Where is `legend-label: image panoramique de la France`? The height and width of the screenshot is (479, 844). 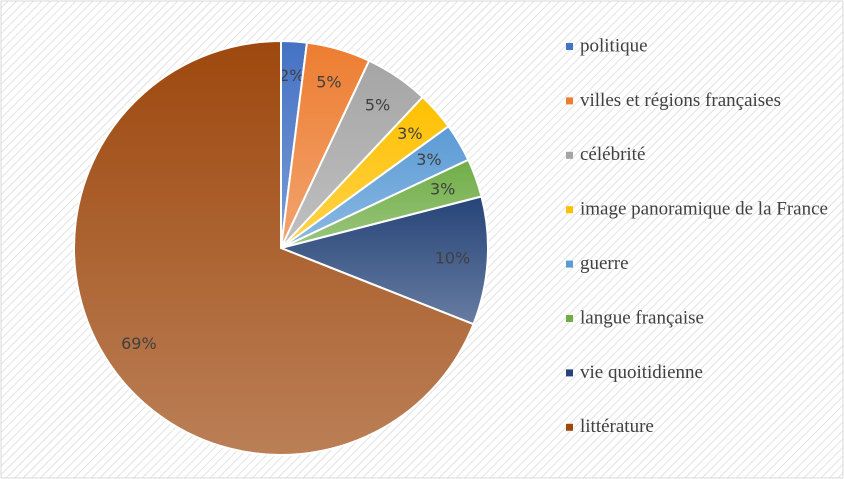
legend-label: image panoramique de la France is located at coordinates (704, 209).